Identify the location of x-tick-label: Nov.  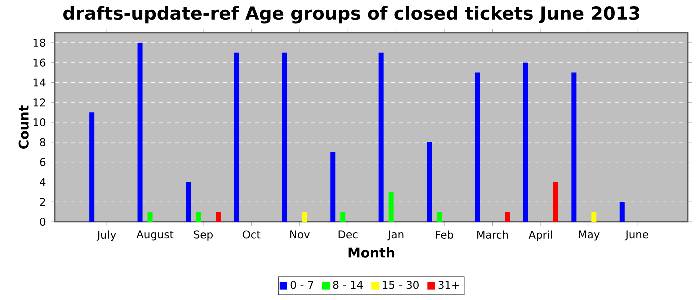
(300, 234).